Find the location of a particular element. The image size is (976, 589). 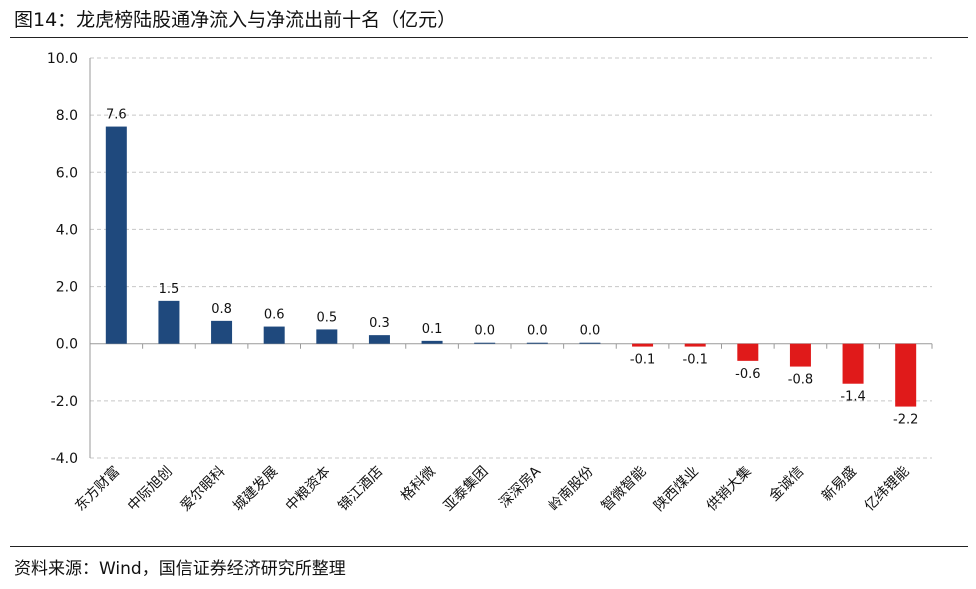

y-tick-label: 0.0 is located at coordinates (67, 345).